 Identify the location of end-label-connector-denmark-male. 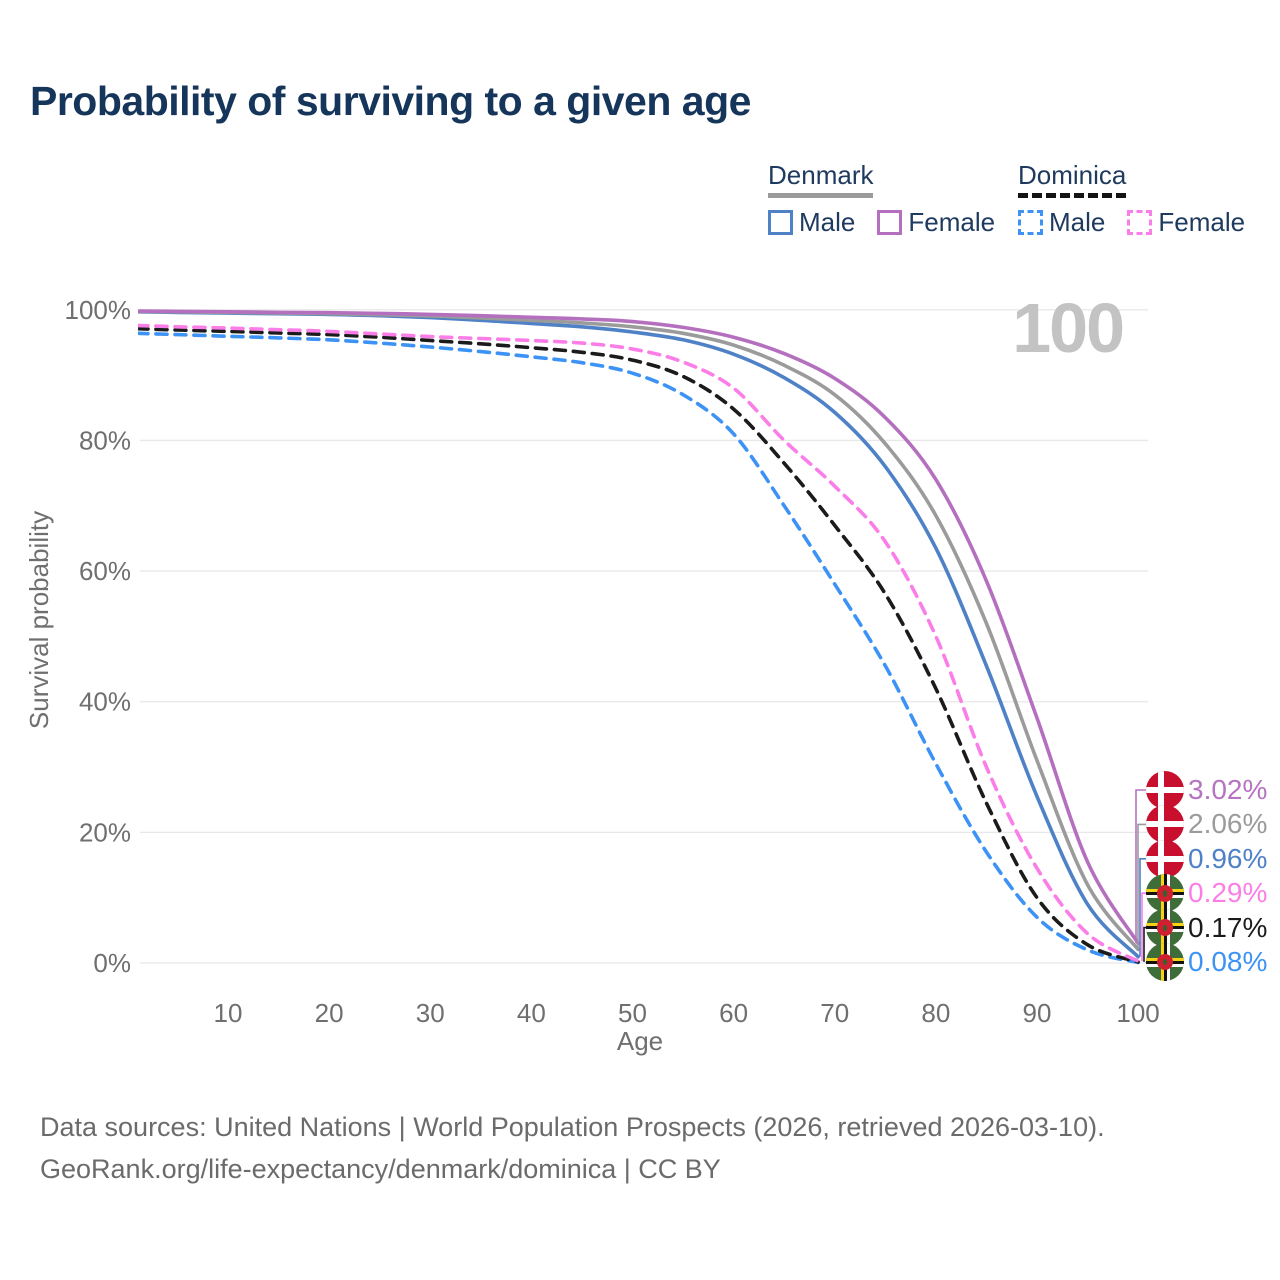
(1142, 907).